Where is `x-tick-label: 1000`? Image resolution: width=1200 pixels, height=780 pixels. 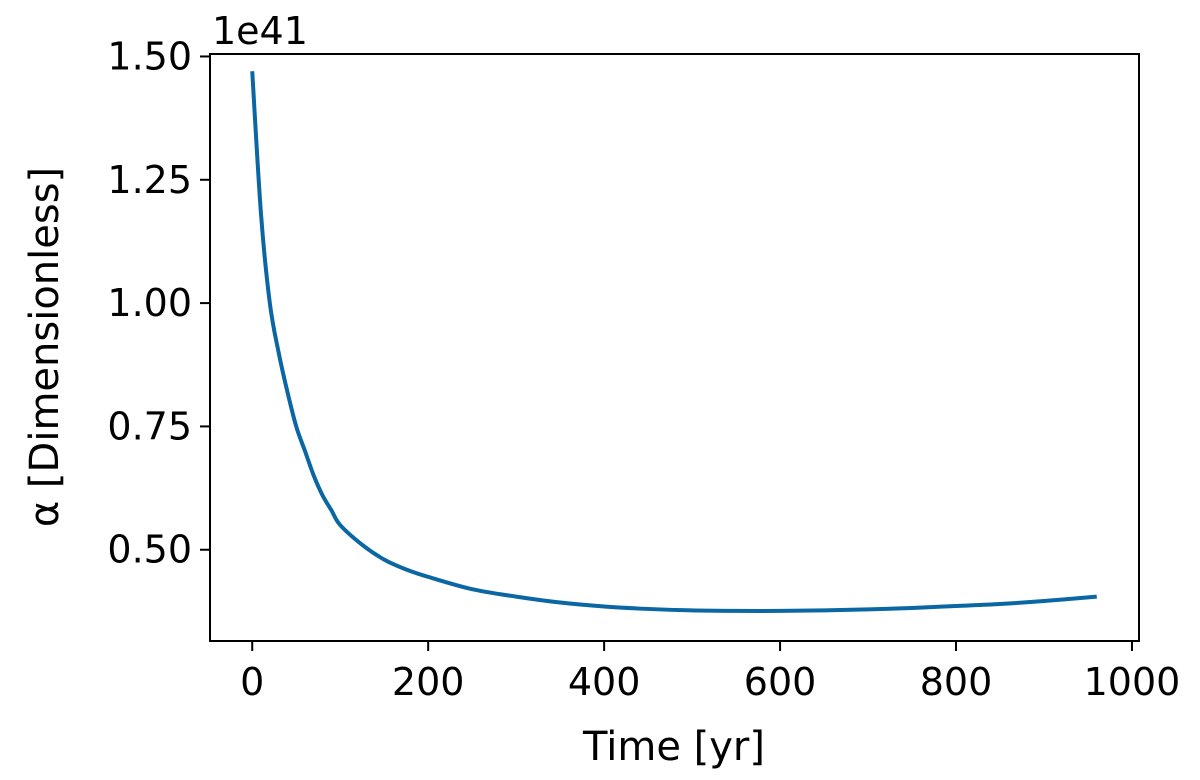 x-tick-label: 1000 is located at coordinates (1132, 682).